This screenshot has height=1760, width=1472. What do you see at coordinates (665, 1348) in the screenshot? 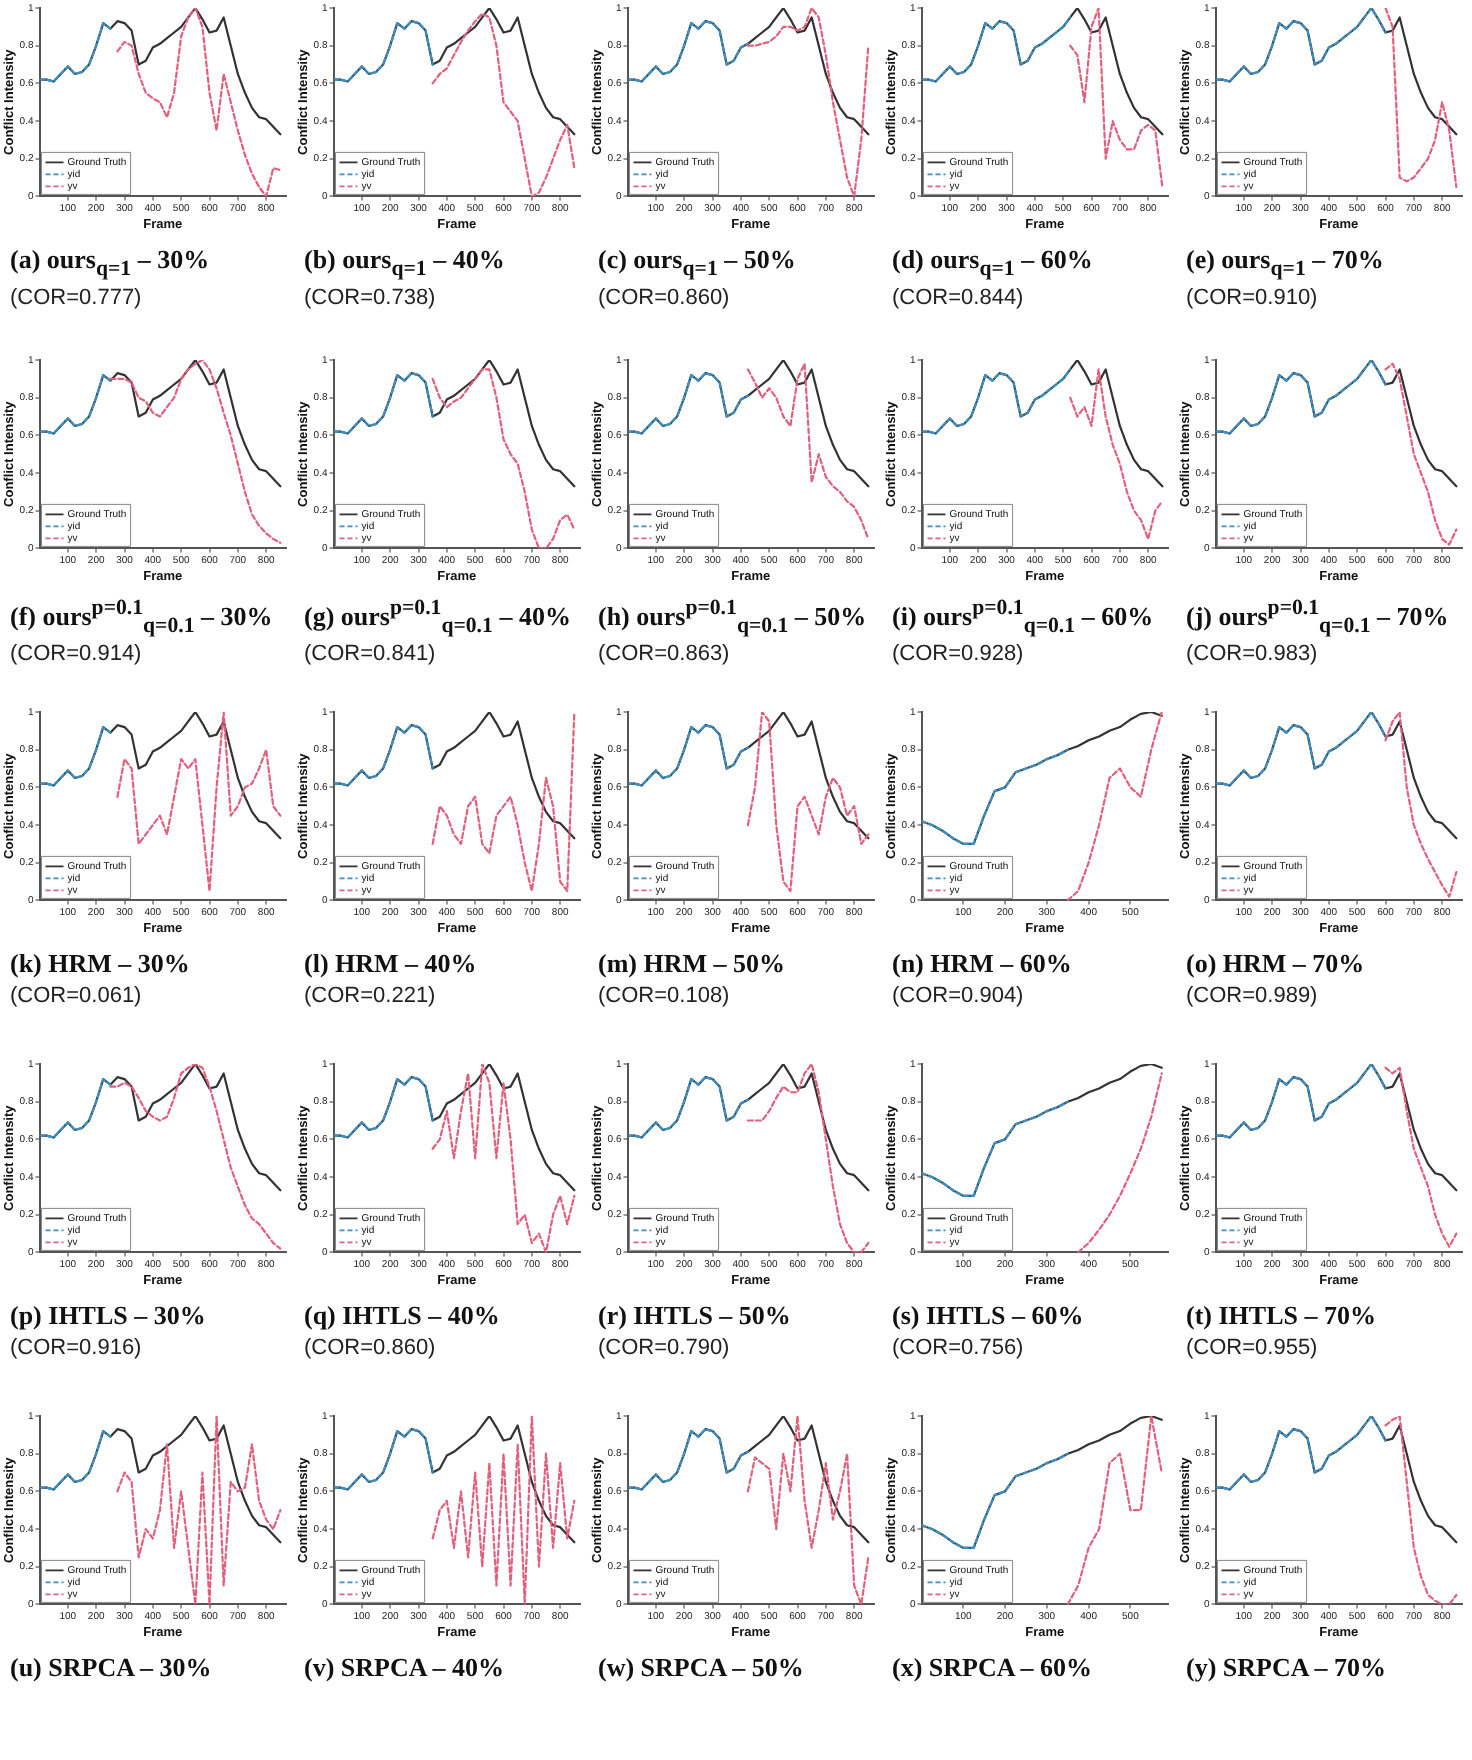
I see `text: (COR=0.790)` at bounding box center [665, 1348].